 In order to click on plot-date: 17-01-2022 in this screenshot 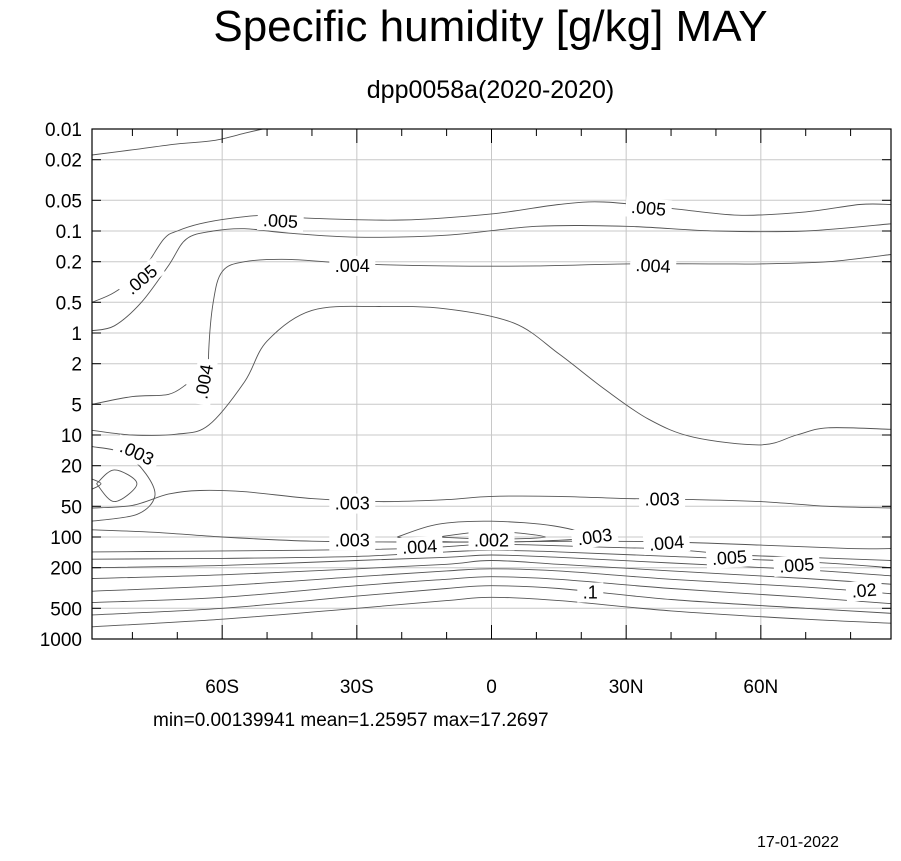, I will do `click(798, 842)`.